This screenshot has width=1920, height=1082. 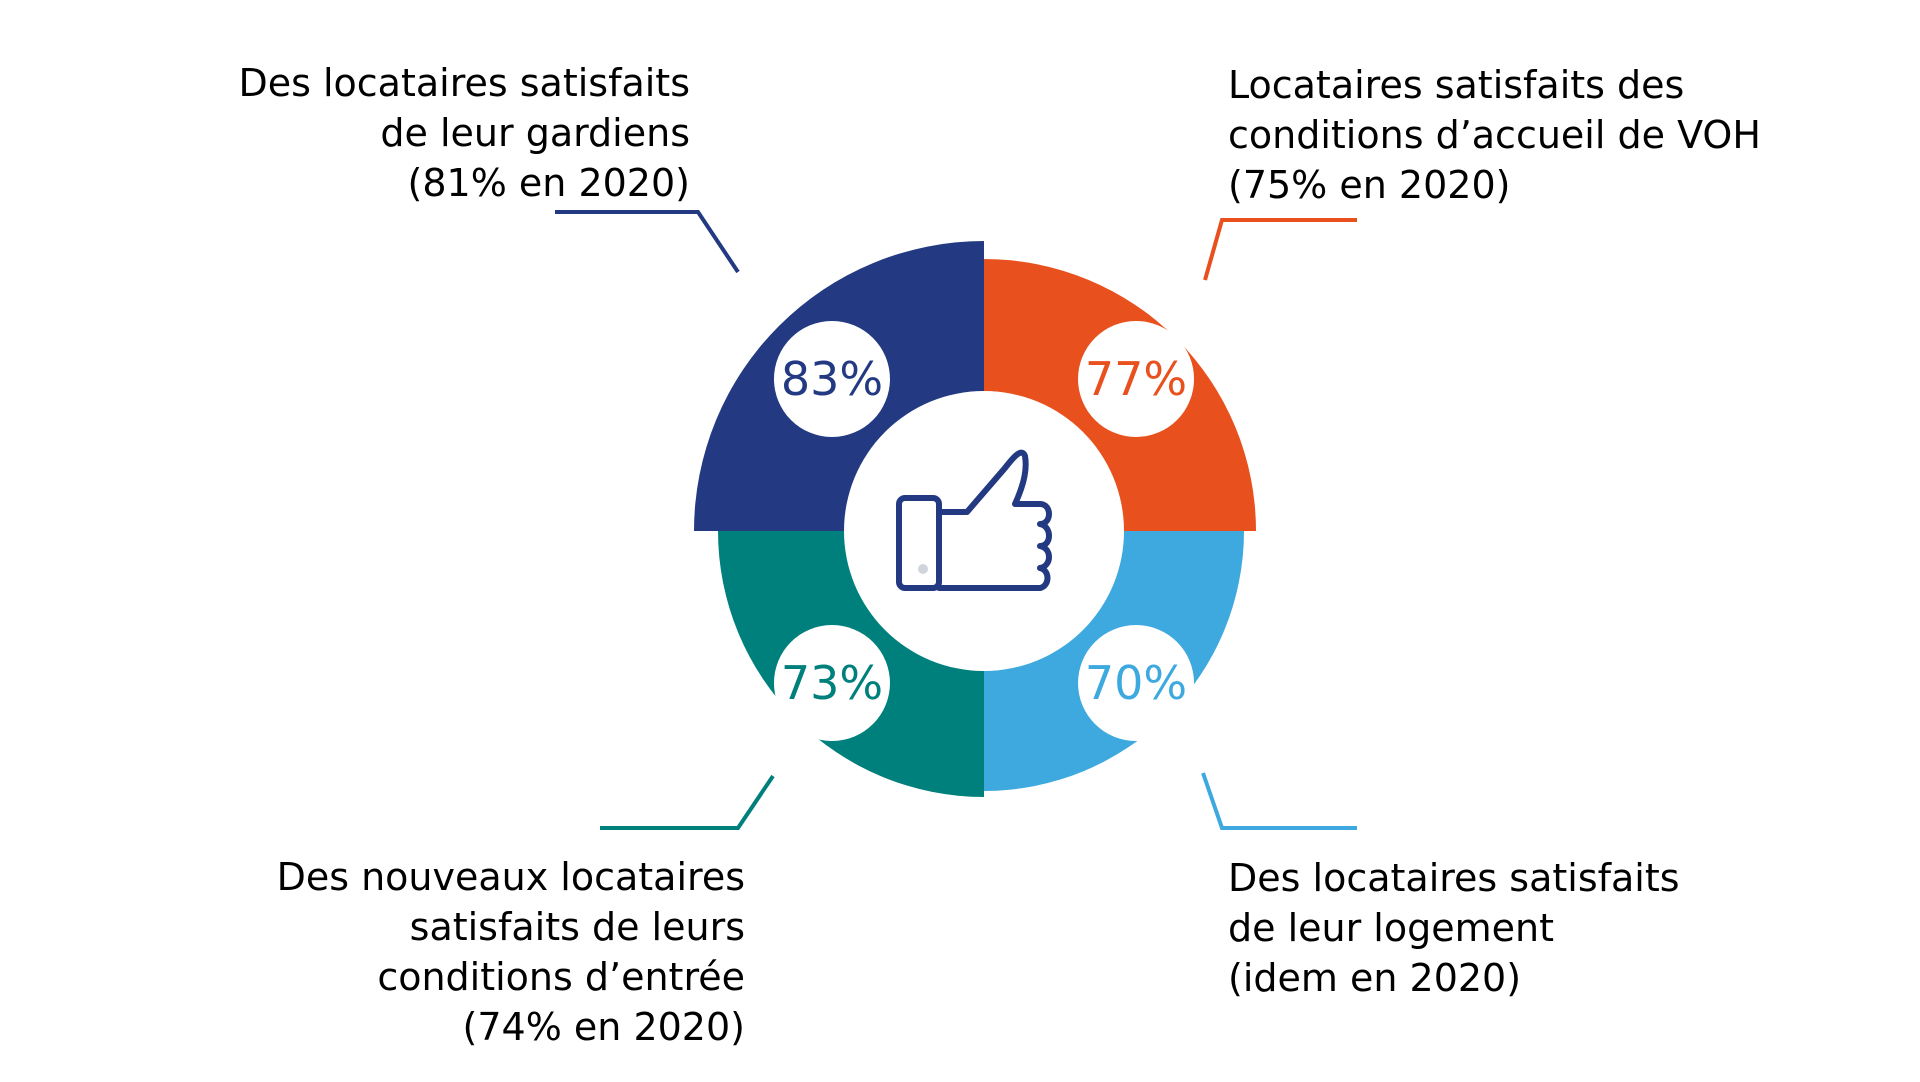 What do you see at coordinates (1280, 249) in the screenshot?
I see `leader-line-tr` at bounding box center [1280, 249].